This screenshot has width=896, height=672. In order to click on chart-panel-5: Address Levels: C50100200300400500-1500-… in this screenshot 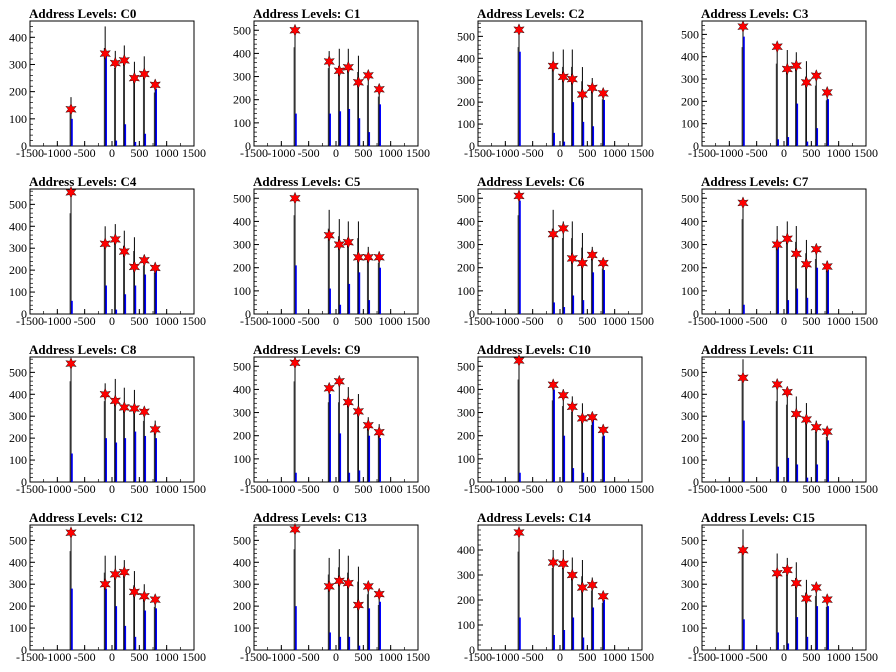, I will do `click(331, 251)`.